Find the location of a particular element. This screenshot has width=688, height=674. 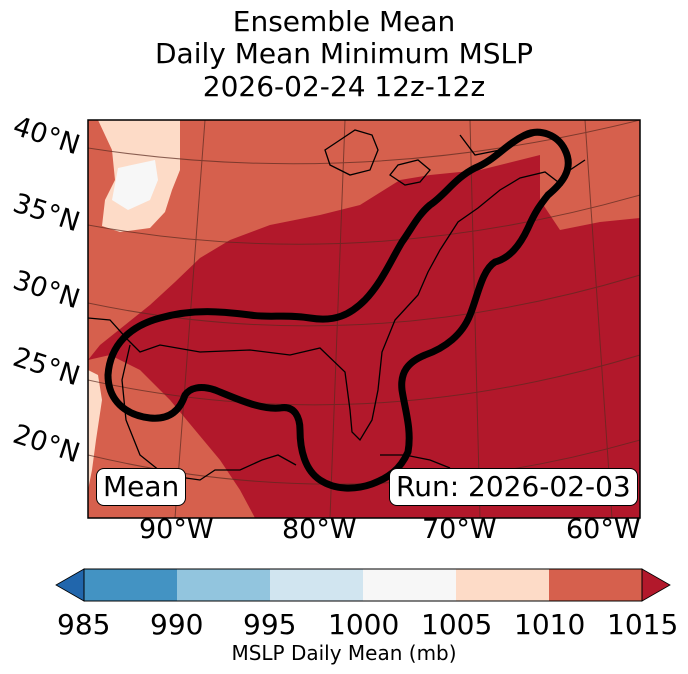

colorbar is located at coordinates (363, 585).